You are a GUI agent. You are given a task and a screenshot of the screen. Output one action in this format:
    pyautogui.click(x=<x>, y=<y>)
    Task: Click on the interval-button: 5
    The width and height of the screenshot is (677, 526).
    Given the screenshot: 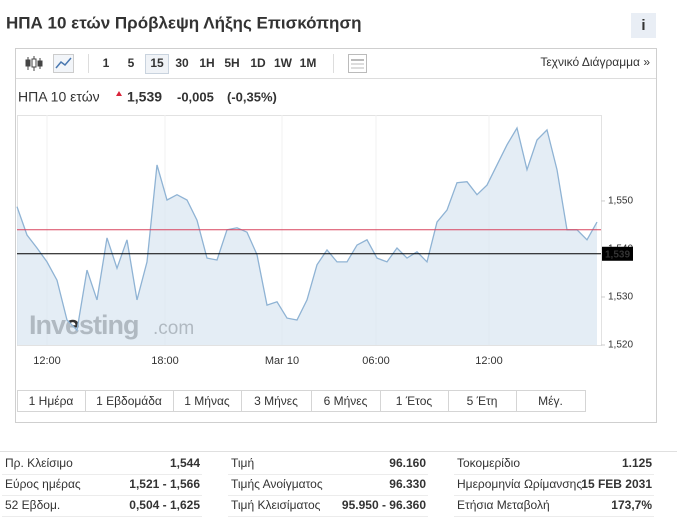 What is the action you would take?
    pyautogui.click(x=131, y=63)
    